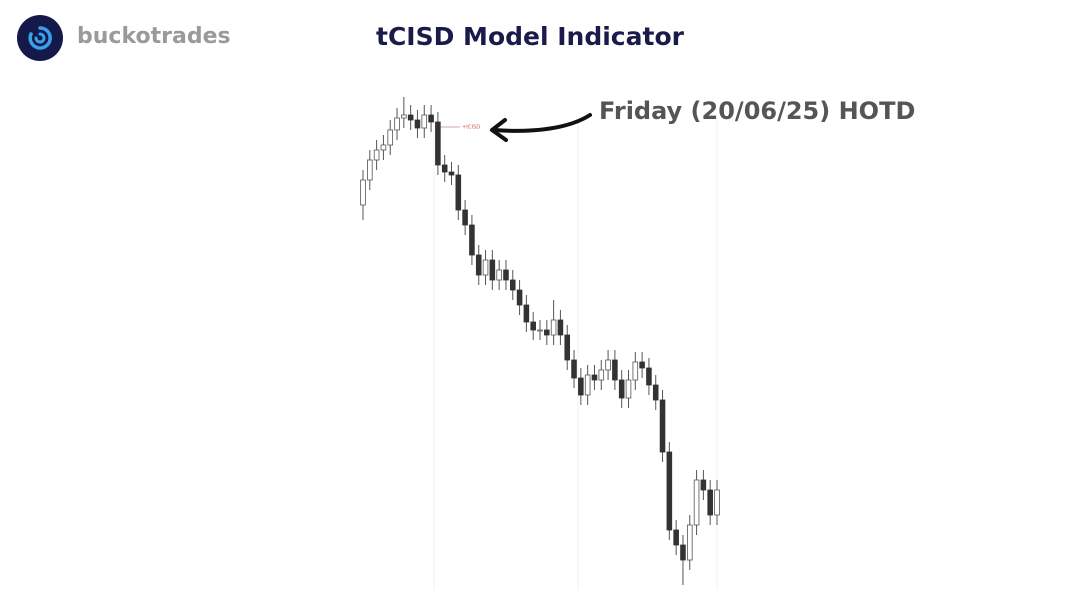 The width and height of the screenshot is (1080, 608). Describe the element at coordinates (40, 38) in the screenshot. I see `logo` at that location.